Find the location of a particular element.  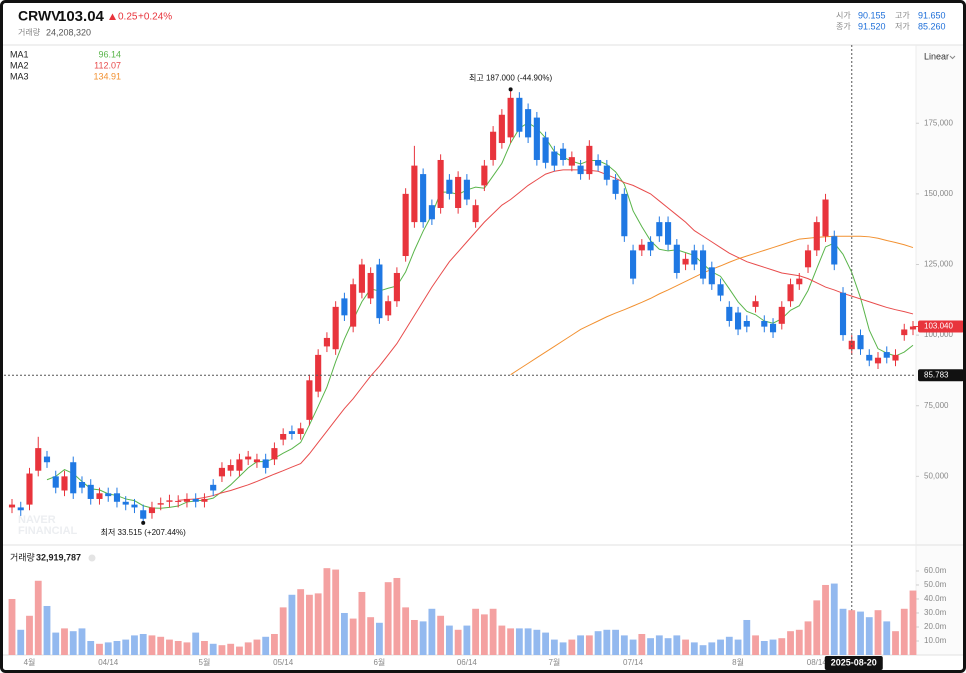

up-arrow-icon is located at coordinates (112, 16).